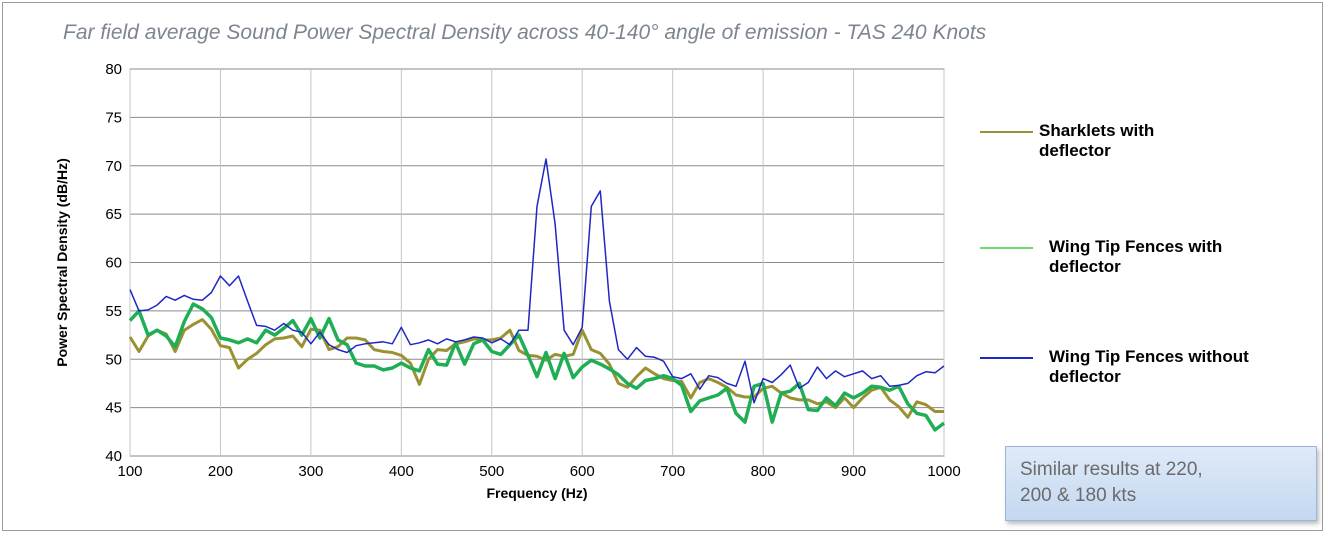 The height and width of the screenshot is (535, 1327). I want to click on y-tick-label: 40, so click(113, 456).